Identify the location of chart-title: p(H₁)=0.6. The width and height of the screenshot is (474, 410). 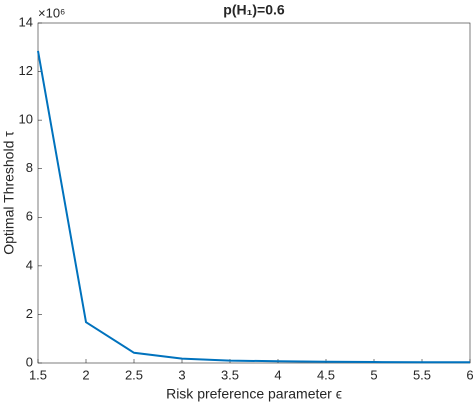
(254, 10).